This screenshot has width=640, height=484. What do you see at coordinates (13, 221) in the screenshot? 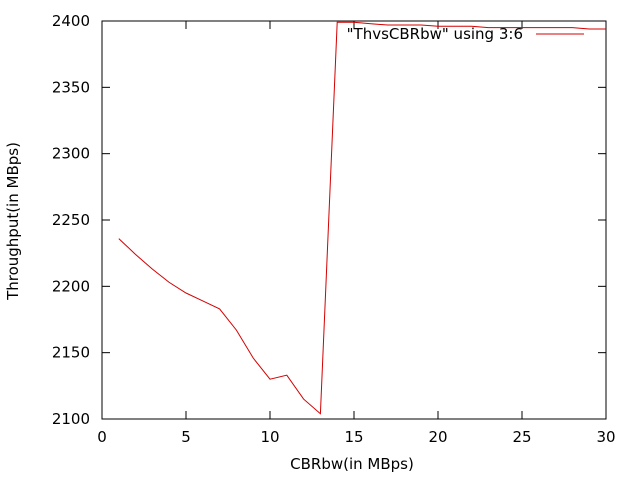
I see `y-axis-label: Throughput(in MBps)` at bounding box center [13, 221].